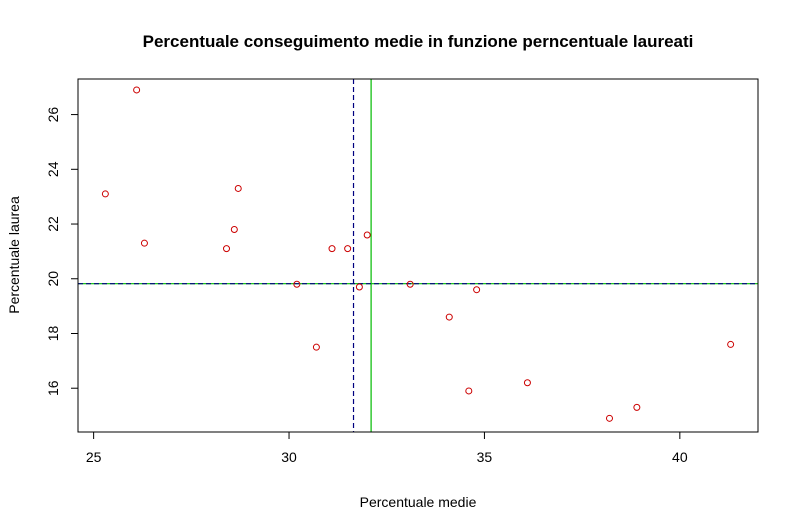 The height and width of the screenshot is (531, 799). What do you see at coordinates (53, 279) in the screenshot?
I see `y-tick-label-2: 20` at bounding box center [53, 279].